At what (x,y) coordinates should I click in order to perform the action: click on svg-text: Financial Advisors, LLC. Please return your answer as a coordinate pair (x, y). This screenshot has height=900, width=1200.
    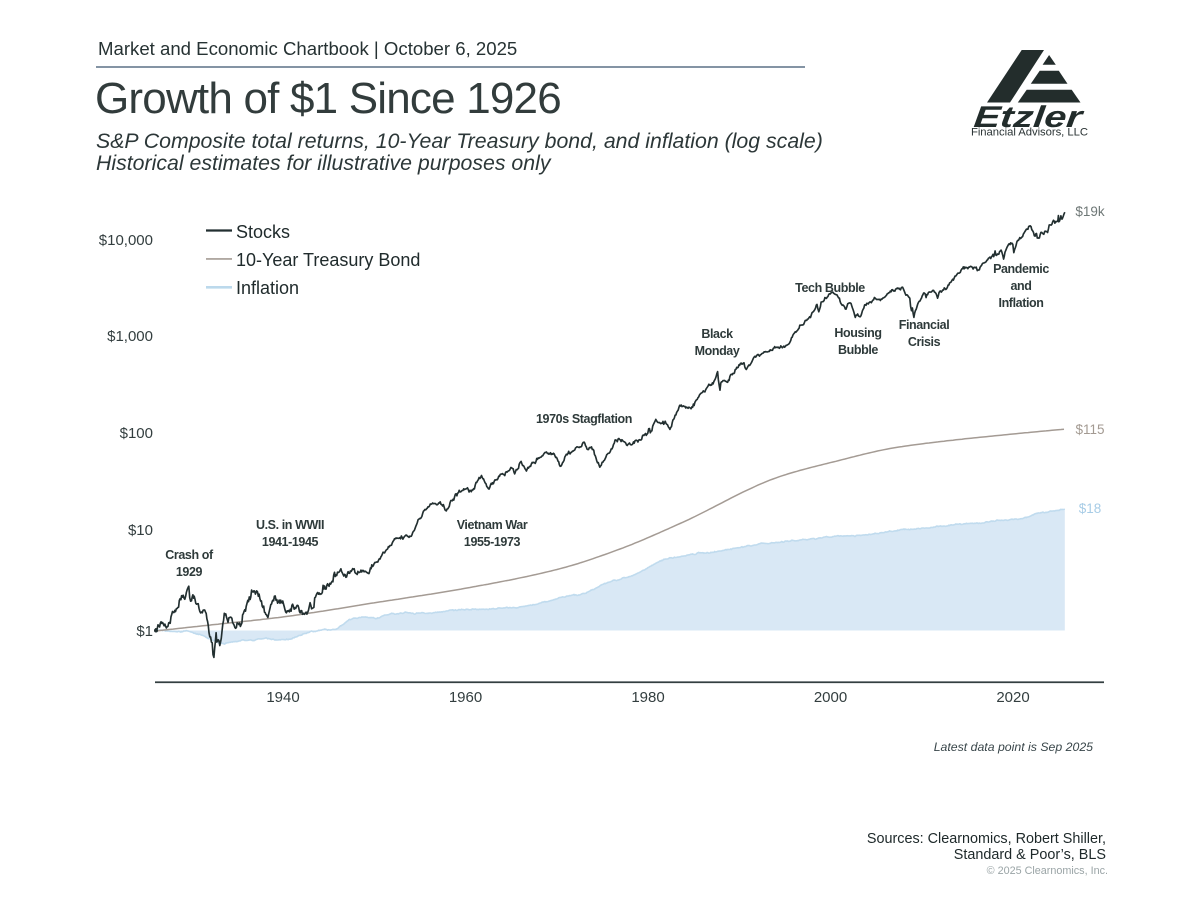
    Looking at the image, I should click on (1029, 133).